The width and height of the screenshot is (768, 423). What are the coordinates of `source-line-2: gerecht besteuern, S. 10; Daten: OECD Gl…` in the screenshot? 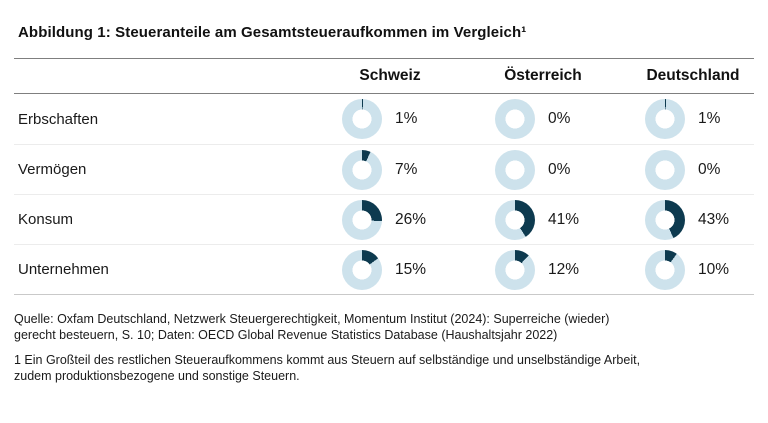 It's located at (286, 335).